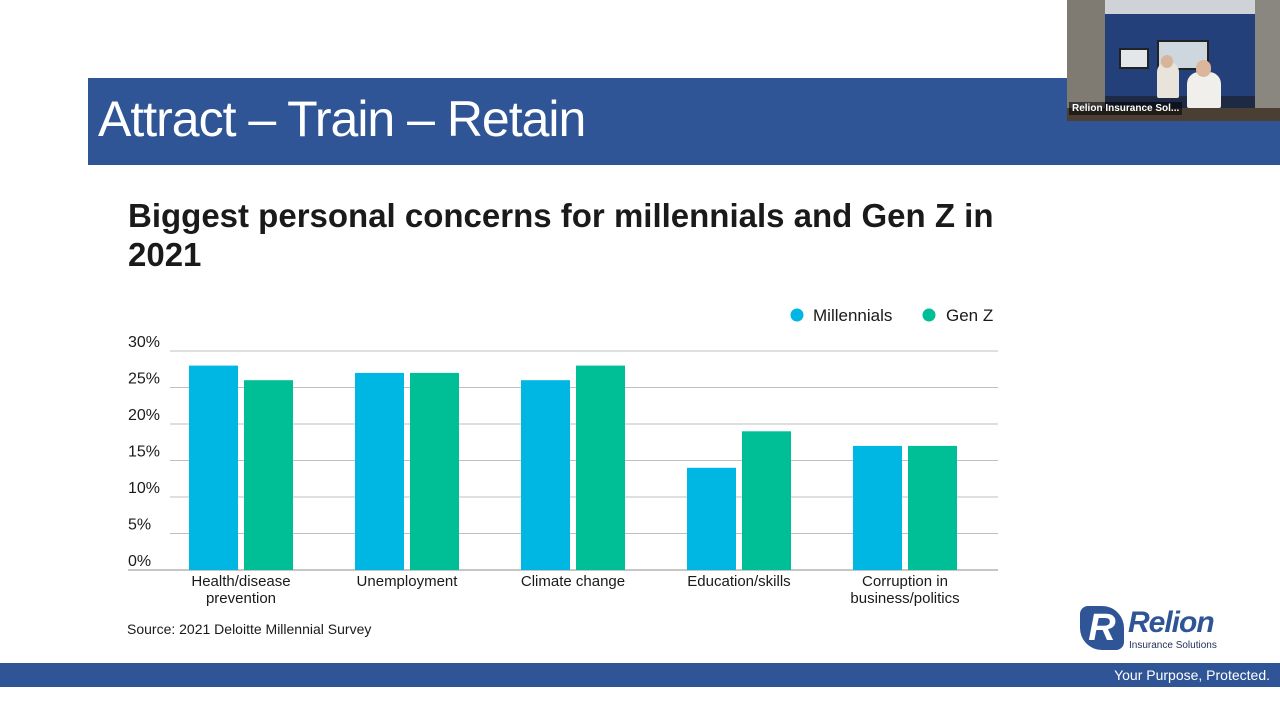 The width and height of the screenshot is (1280, 720). What do you see at coordinates (139, 525) in the screenshot?
I see `y-tick-label: 5%` at bounding box center [139, 525].